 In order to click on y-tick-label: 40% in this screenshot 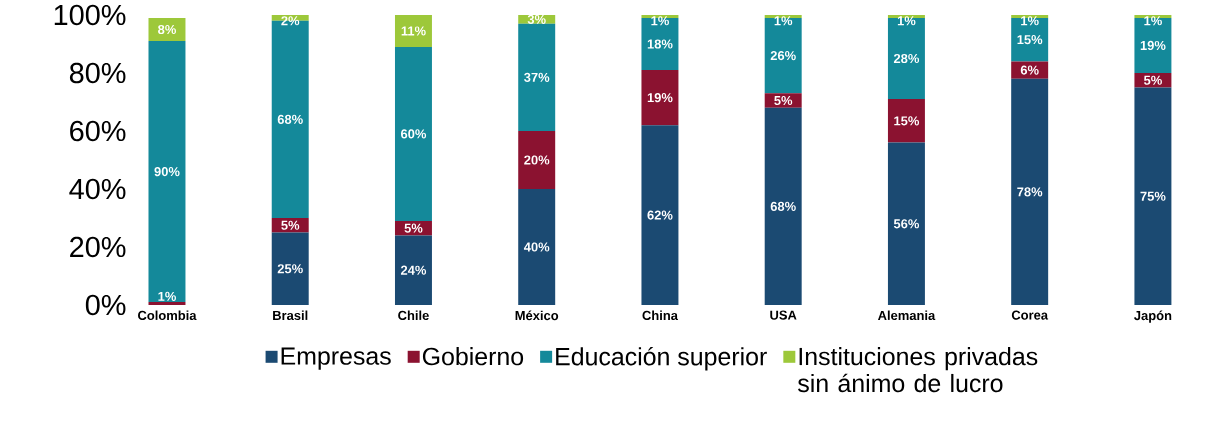, I will do `click(97, 189)`.